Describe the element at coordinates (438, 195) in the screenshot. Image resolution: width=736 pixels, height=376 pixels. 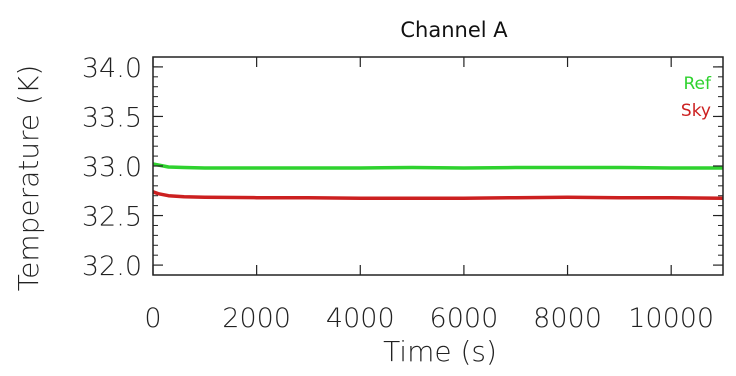
I see `series-line-sky` at that location.